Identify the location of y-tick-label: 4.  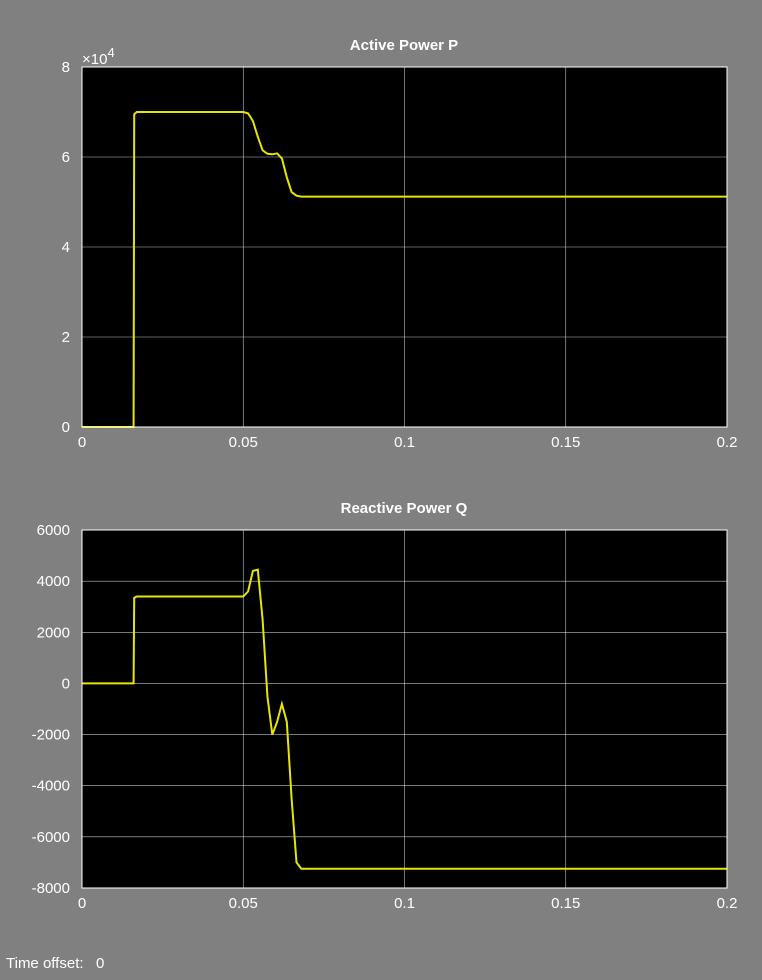
(66, 247).